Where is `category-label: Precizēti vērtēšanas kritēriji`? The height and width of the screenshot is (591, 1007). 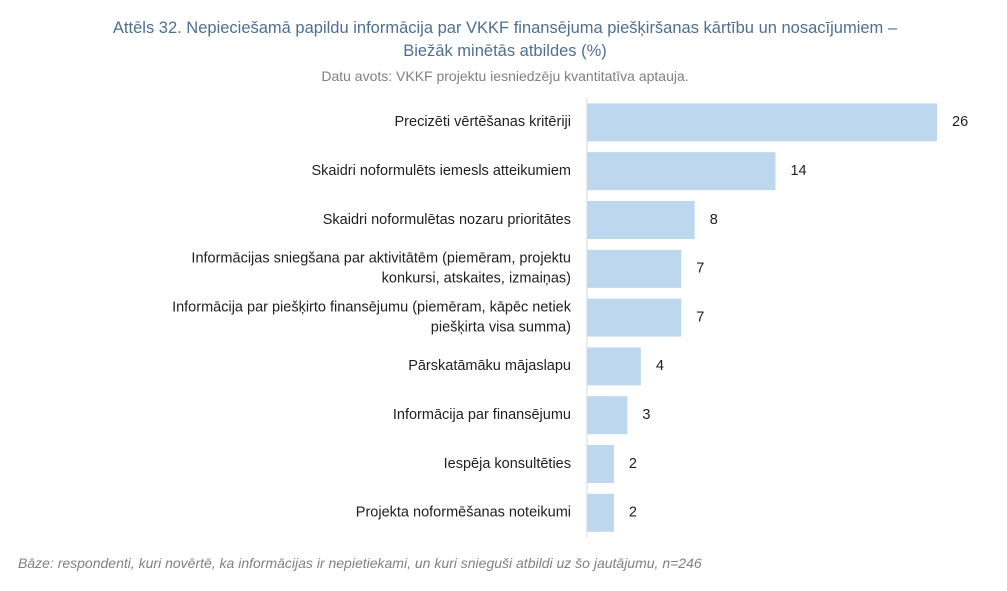 category-label: Precizēti vērtēšanas kritēriji is located at coordinates (483, 122).